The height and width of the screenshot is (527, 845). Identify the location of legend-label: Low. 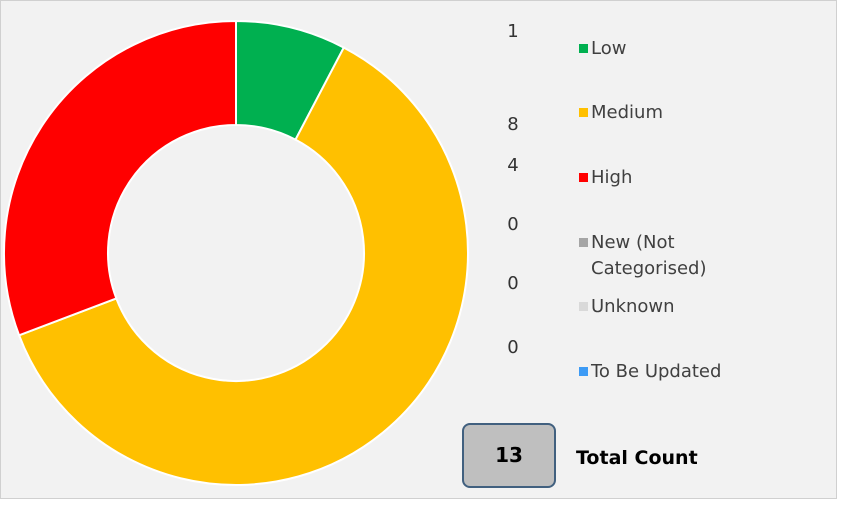
(609, 48).